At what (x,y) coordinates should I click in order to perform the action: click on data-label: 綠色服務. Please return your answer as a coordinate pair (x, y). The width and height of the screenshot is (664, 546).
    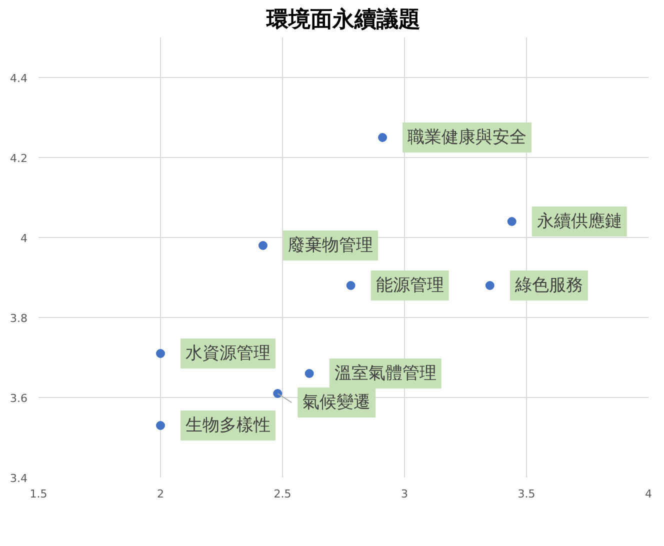
    Looking at the image, I should click on (548, 286).